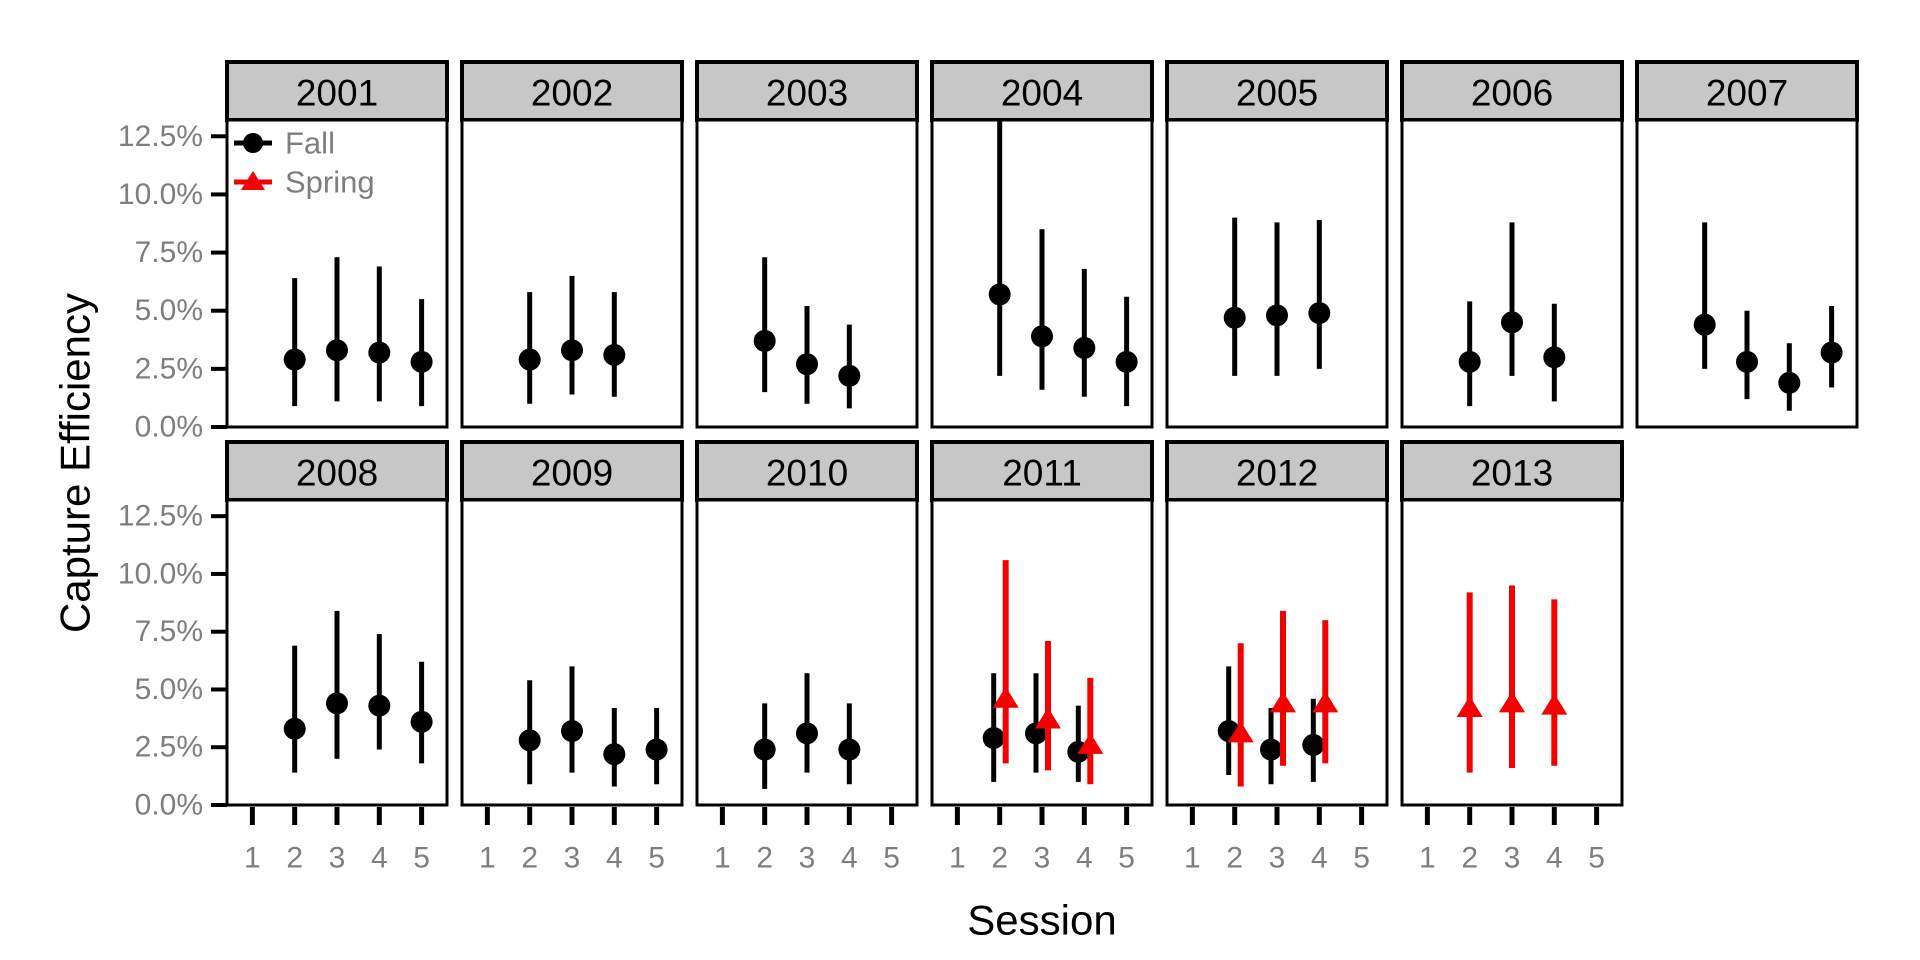 This screenshot has height=960, width=1920. Describe the element at coordinates (253, 180) in the screenshot. I see `legend-key-triangle-icon` at that location.